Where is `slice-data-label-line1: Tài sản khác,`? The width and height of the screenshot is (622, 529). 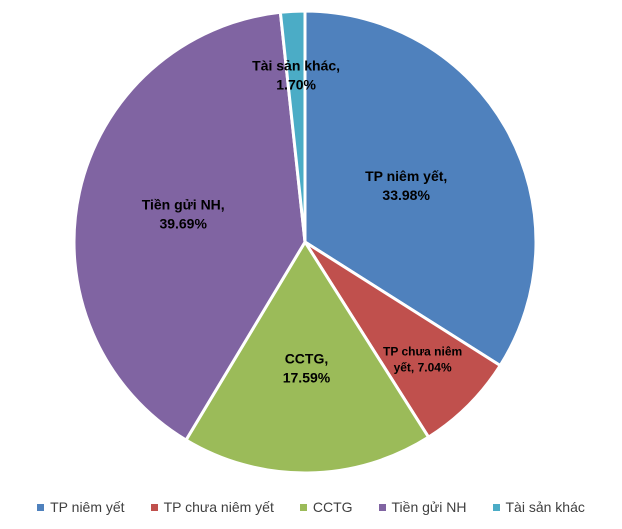 slice-data-label-line1: Tài sản khác, is located at coordinates (296, 65).